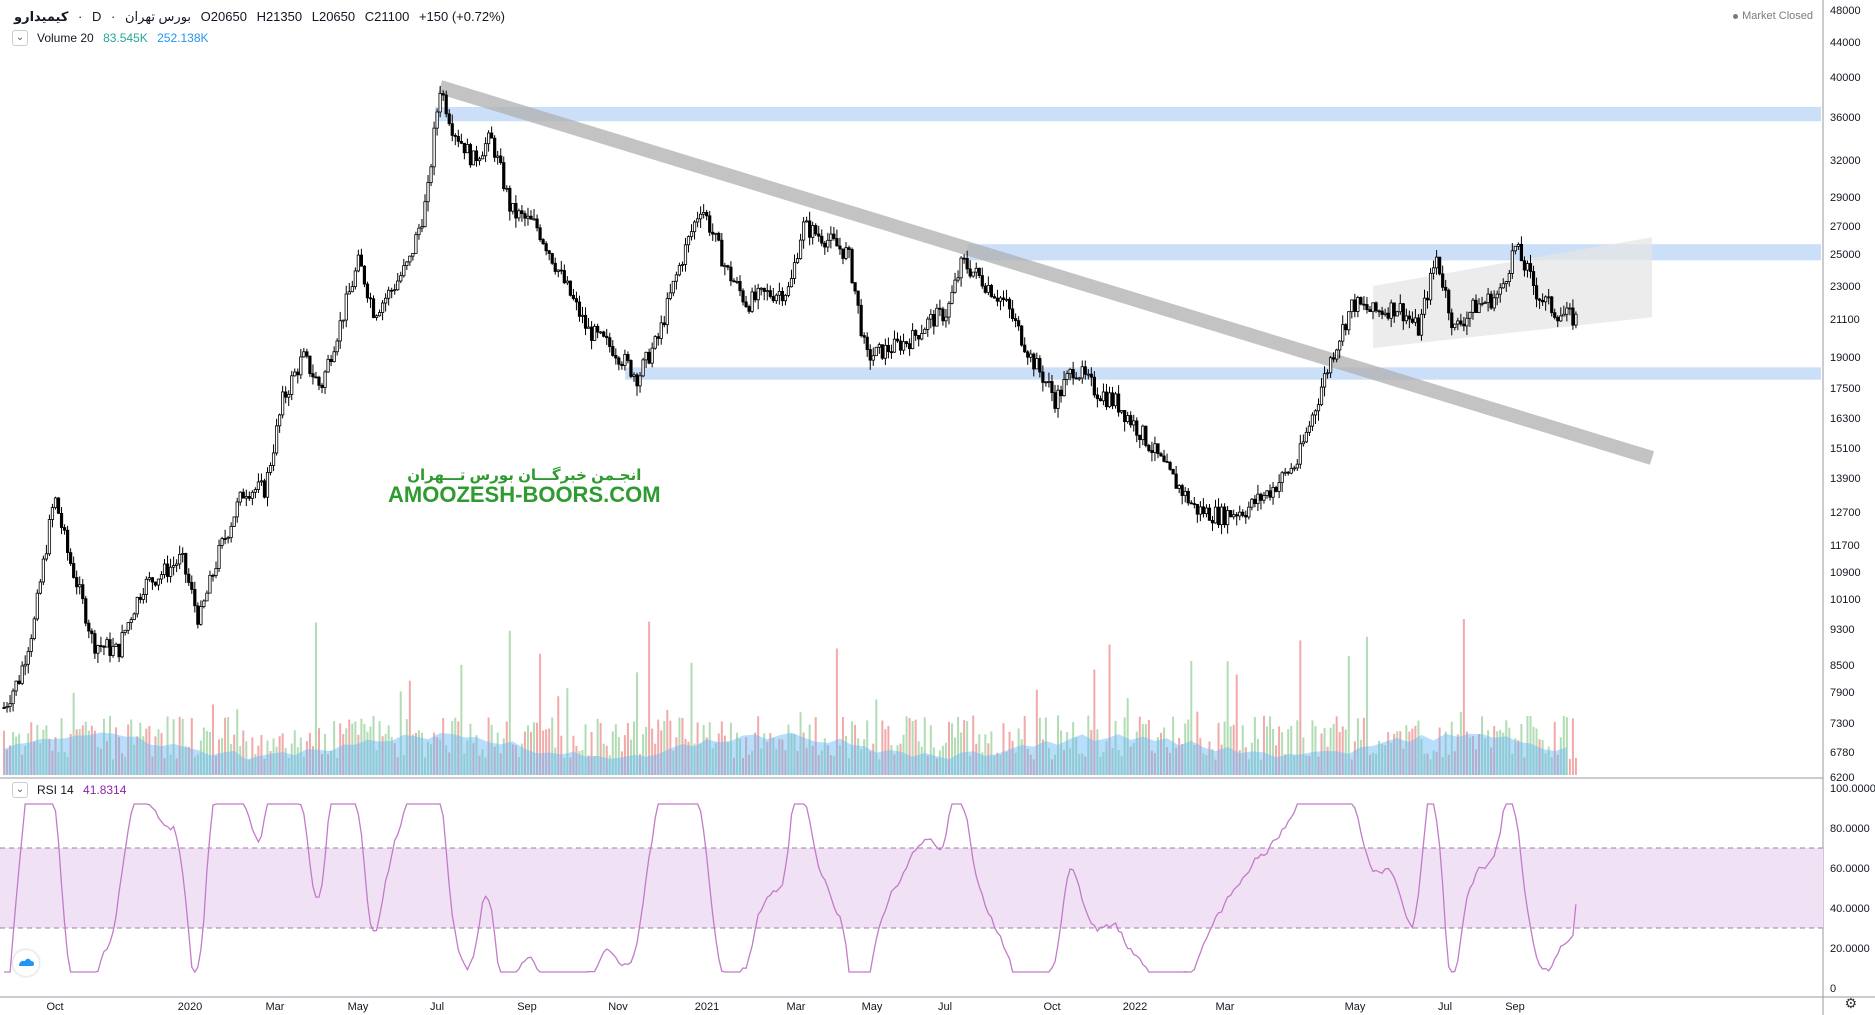 The width and height of the screenshot is (1875, 1015). Describe the element at coordinates (20, 790) in the screenshot. I see `rsi-collapse-button: ⌄` at that location.